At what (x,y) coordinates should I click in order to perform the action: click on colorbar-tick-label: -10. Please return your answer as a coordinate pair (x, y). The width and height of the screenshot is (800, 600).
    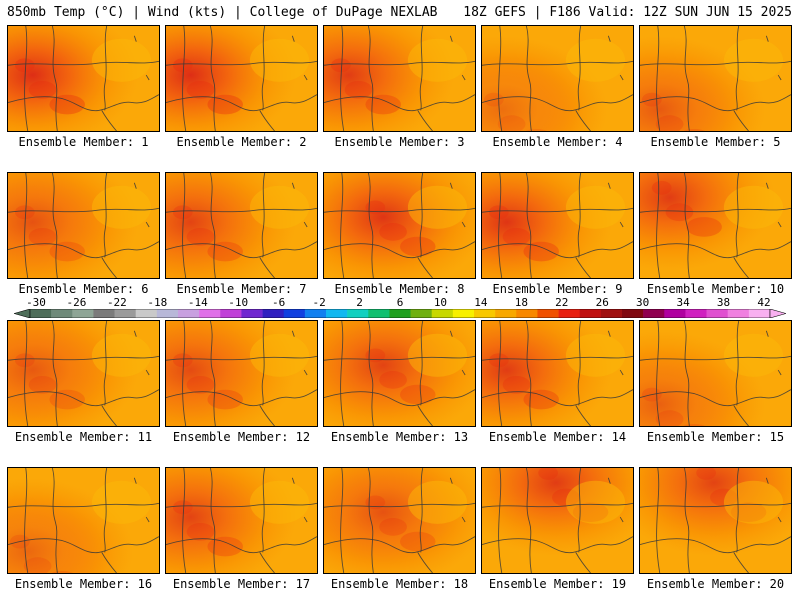
    Looking at the image, I should click on (238, 302).